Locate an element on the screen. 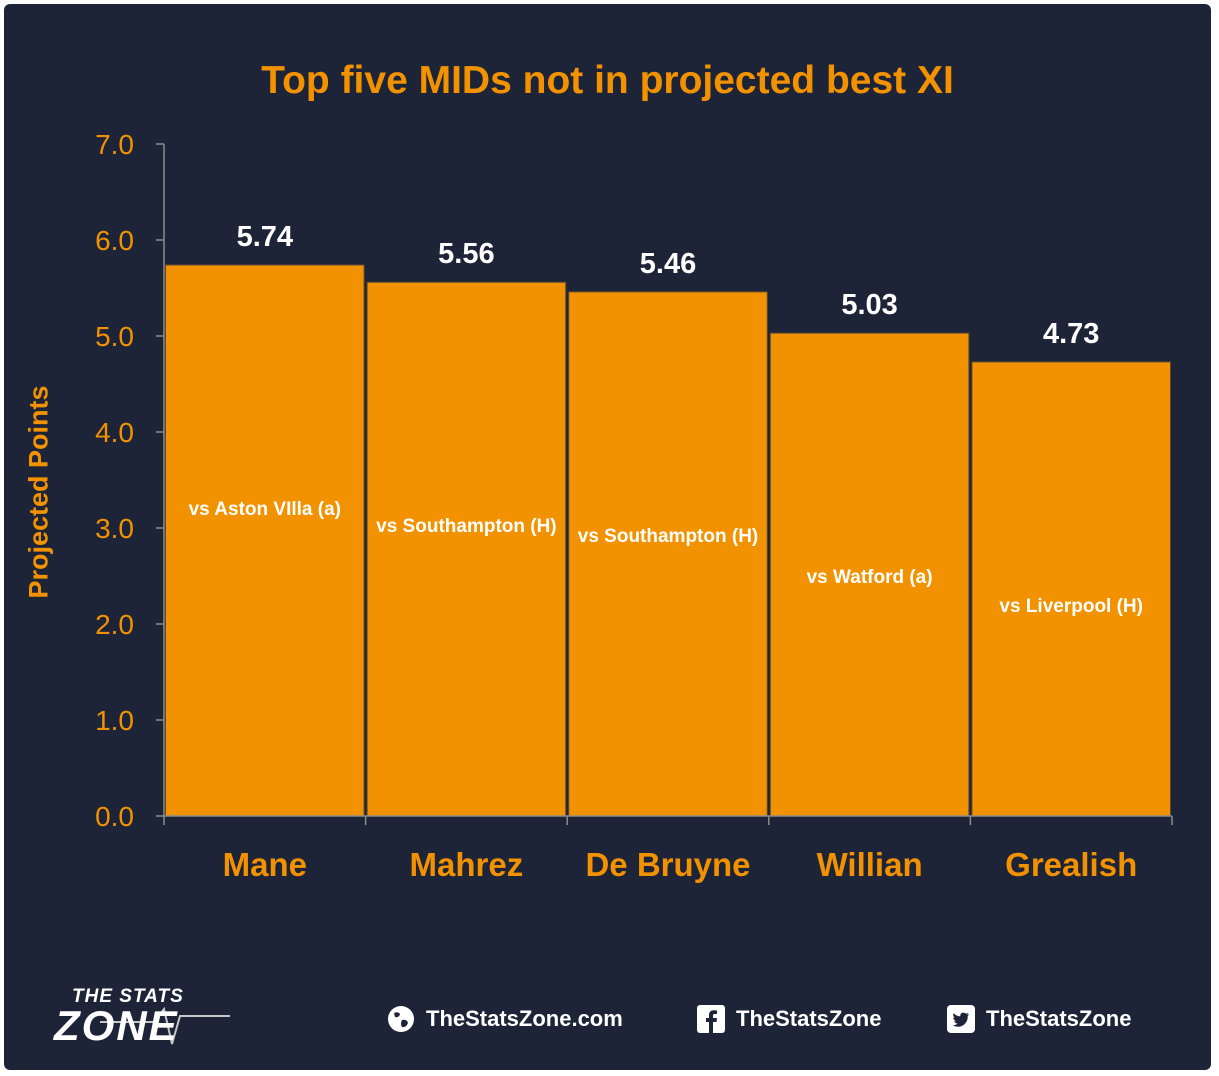 The image size is (1219, 1076). facebook-link: TheStatsZone is located at coordinates (788, 1019).